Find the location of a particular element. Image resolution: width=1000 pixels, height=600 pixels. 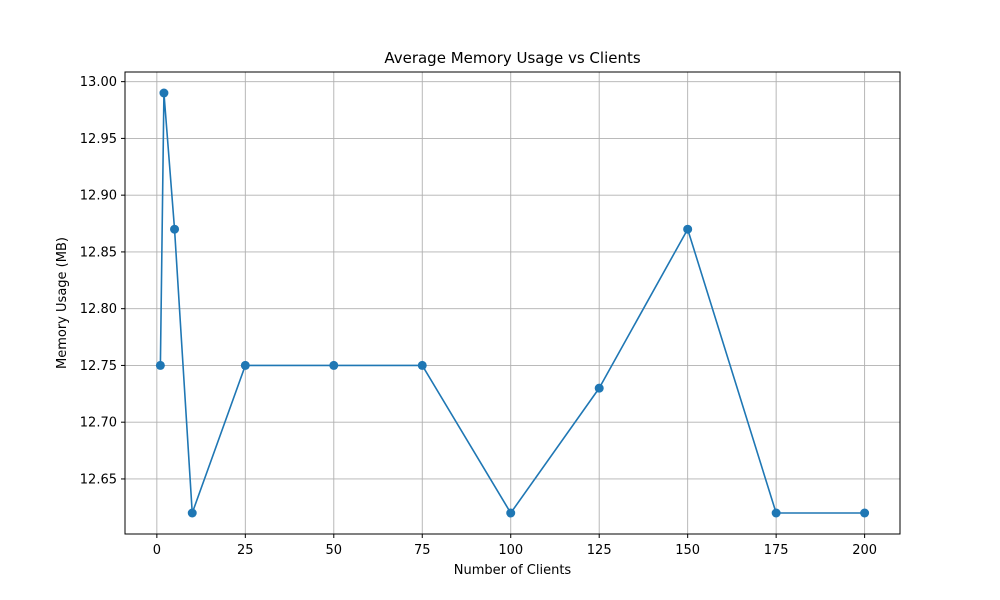

y-tick-label: 13.00 is located at coordinates (98, 82).